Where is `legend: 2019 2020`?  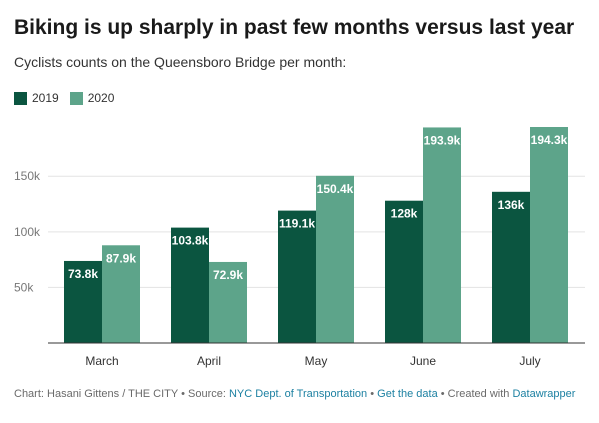 legend: 2019 2020 is located at coordinates (69, 98).